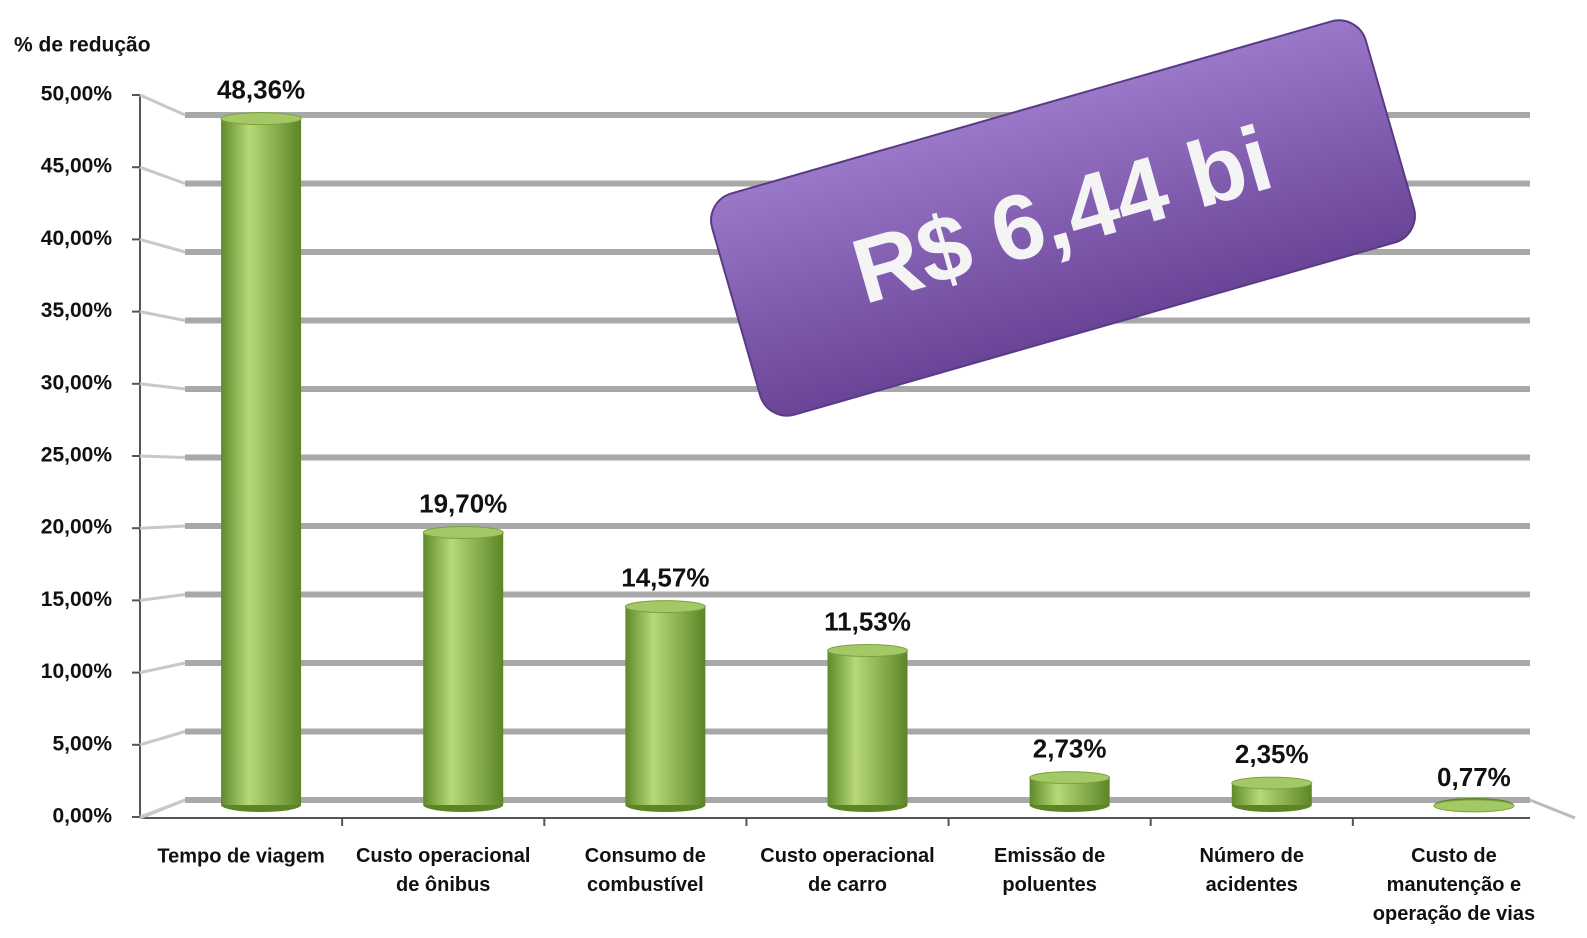 The image size is (1587, 938). What do you see at coordinates (463, 503) in the screenshot?
I see `value-label: 19,70%` at bounding box center [463, 503].